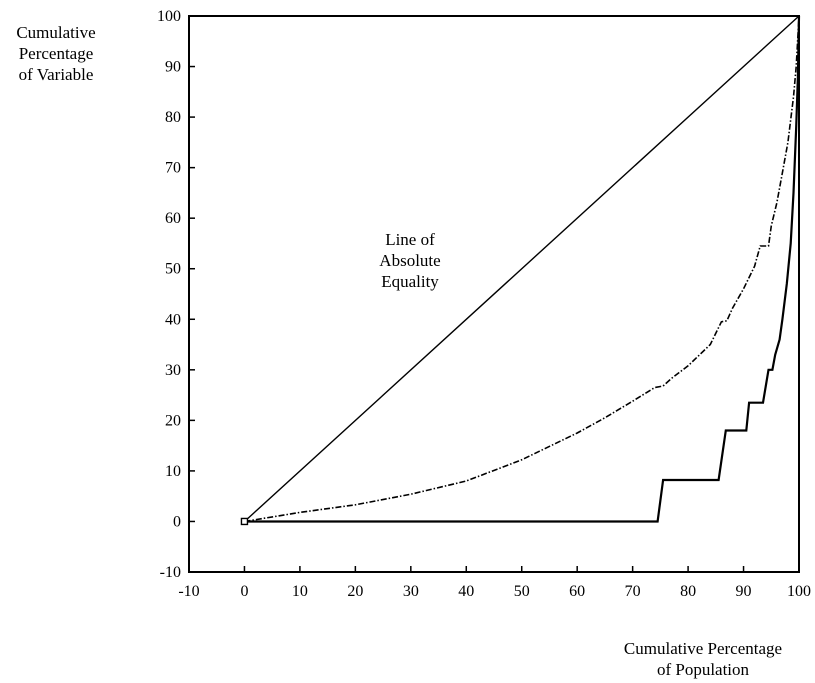 Image resolution: width=815 pixels, height=683 pixels. Describe the element at coordinates (688, 591) in the screenshot. I see `x-tick-label: 80` at that location.